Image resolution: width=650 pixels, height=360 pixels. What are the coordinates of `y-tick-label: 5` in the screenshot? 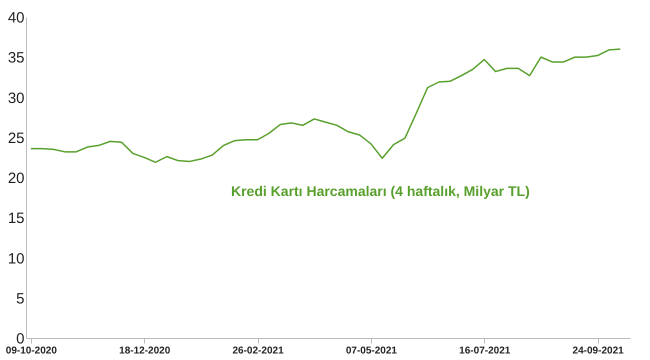 It's located at (20, 299).